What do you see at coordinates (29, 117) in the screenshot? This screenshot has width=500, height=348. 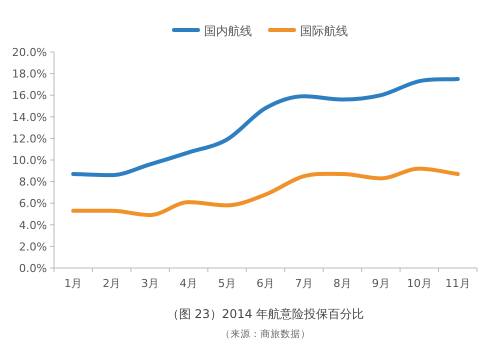 I see `y-tick-label: 14.0%` at bounding box center [29, 117].